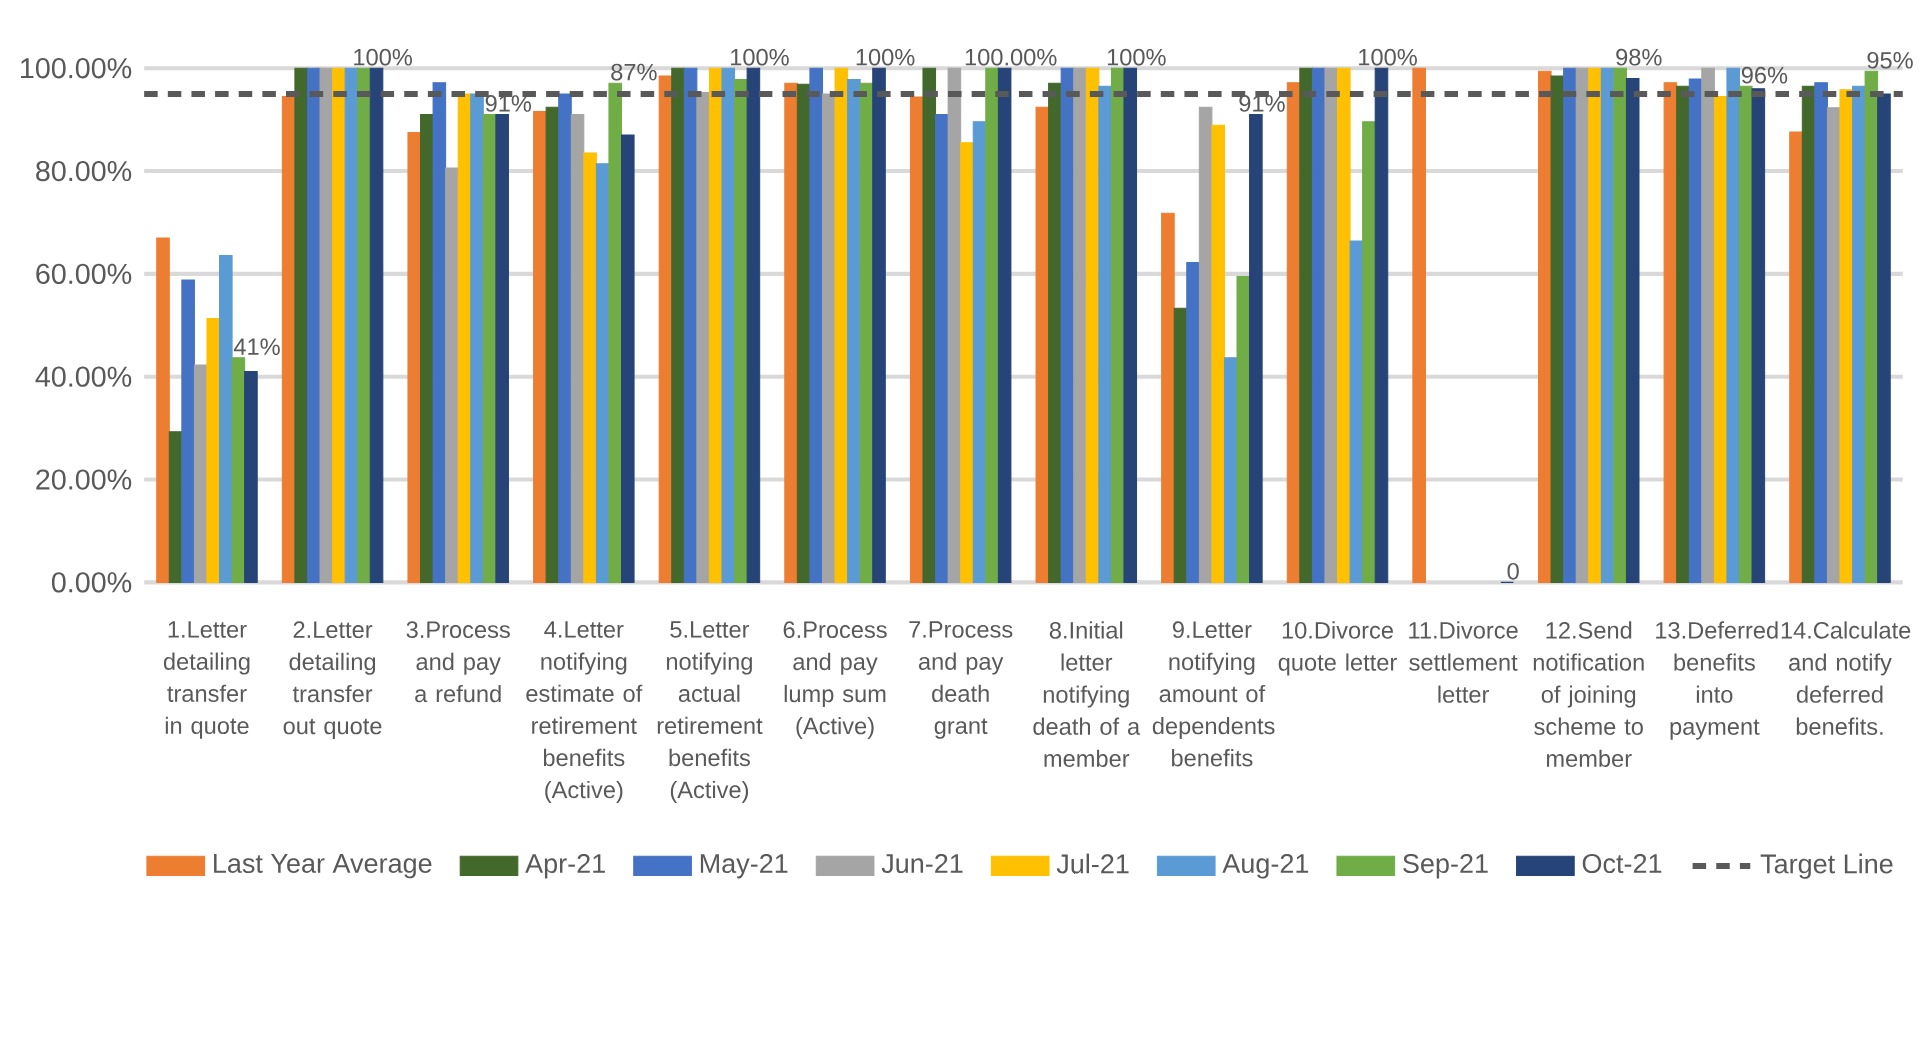  I want to click on x-tick-label: 3.Process and pay a refund, so click(458, 662).